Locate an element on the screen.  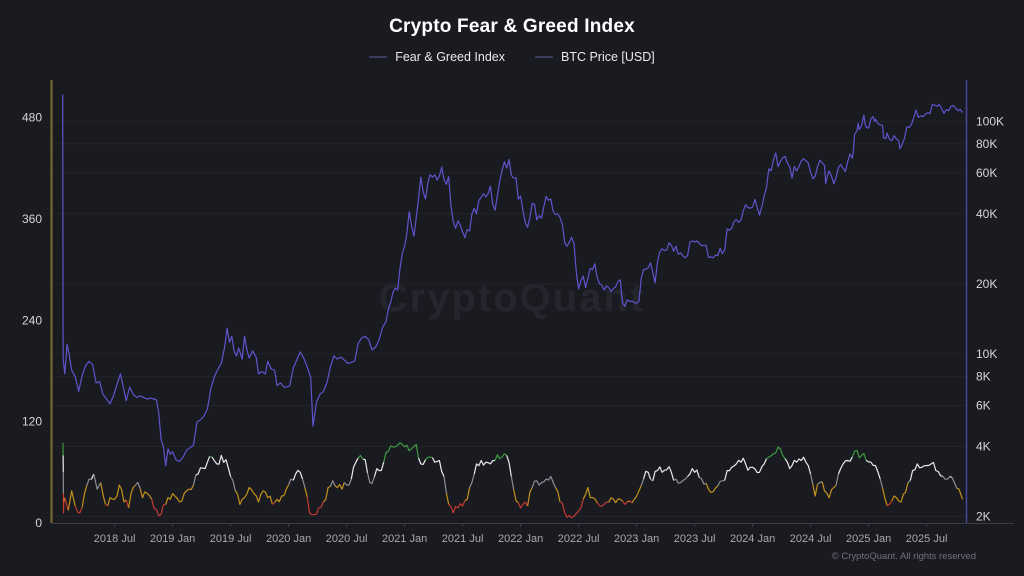
fear-greed-line-swatch-icon is located at coordinates (378, 57).